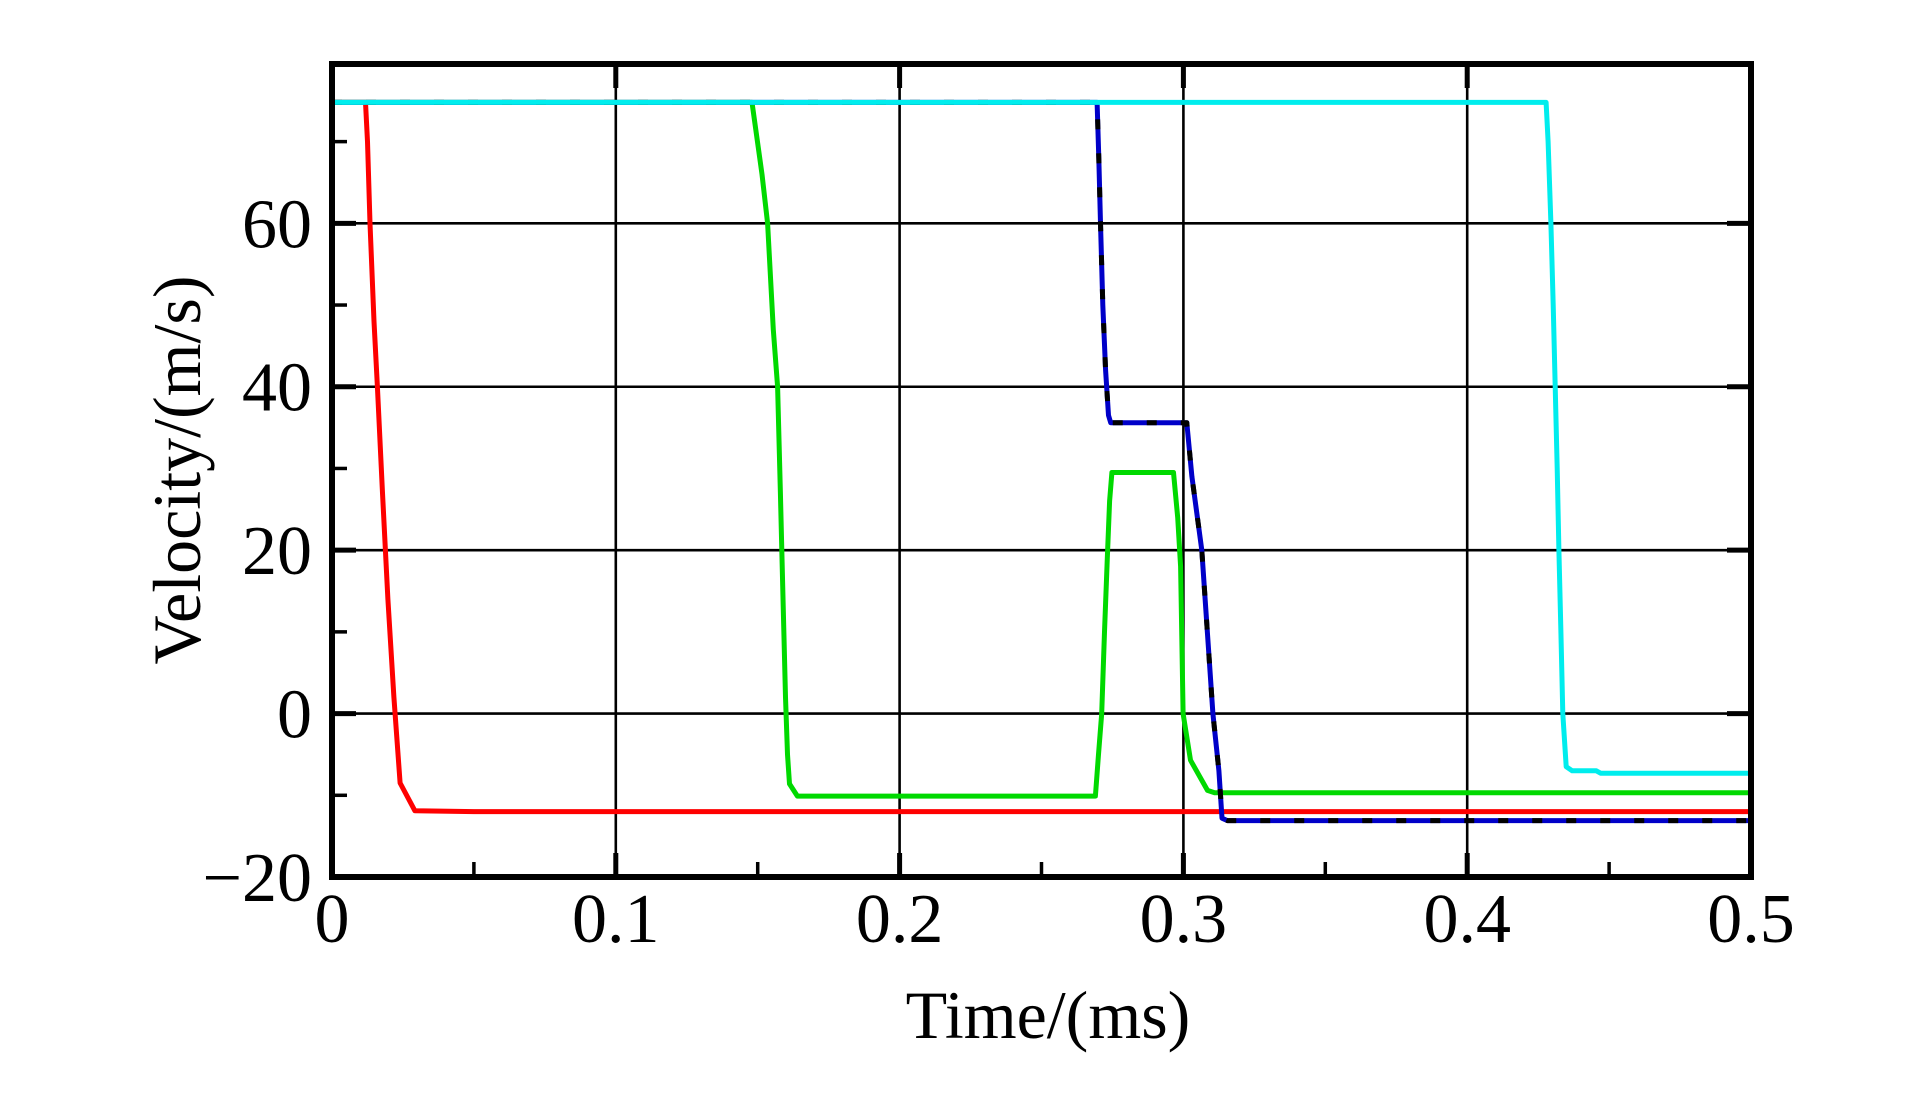  What do you see at coordinates (332, 919) in the screenshot?
I see `x-tick-label: 0` at bounding box center [332, 919].